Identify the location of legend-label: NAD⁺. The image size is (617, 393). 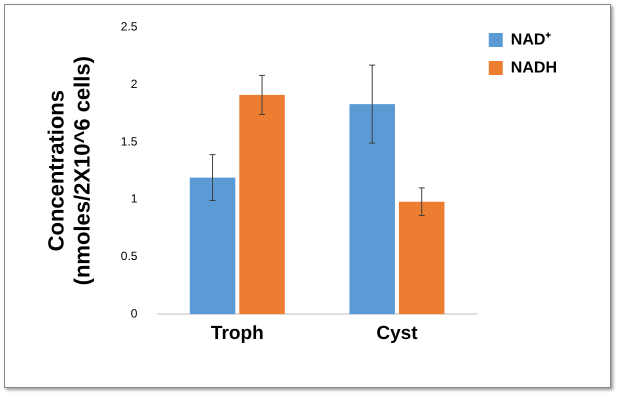
(531, 39).